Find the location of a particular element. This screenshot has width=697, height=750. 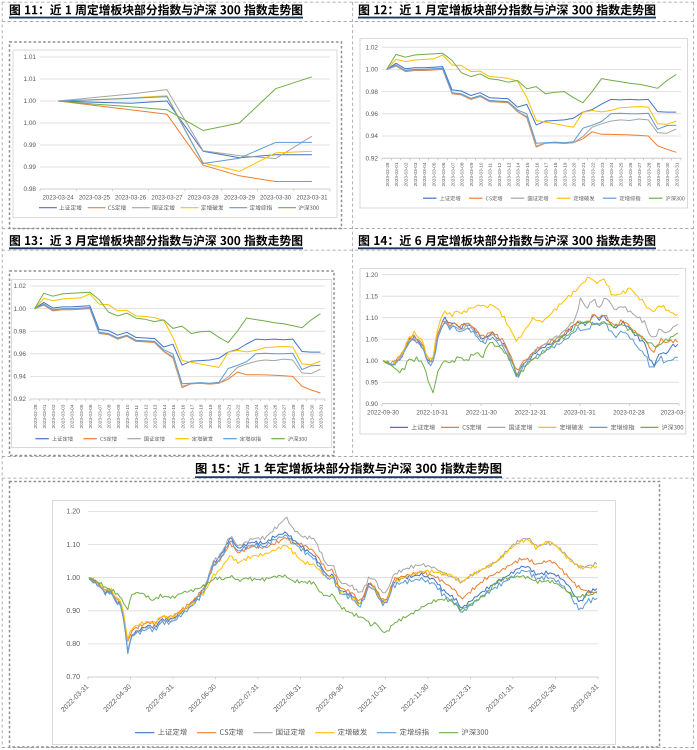

svg-text: 0.95 is located at coordinates (372, 382).